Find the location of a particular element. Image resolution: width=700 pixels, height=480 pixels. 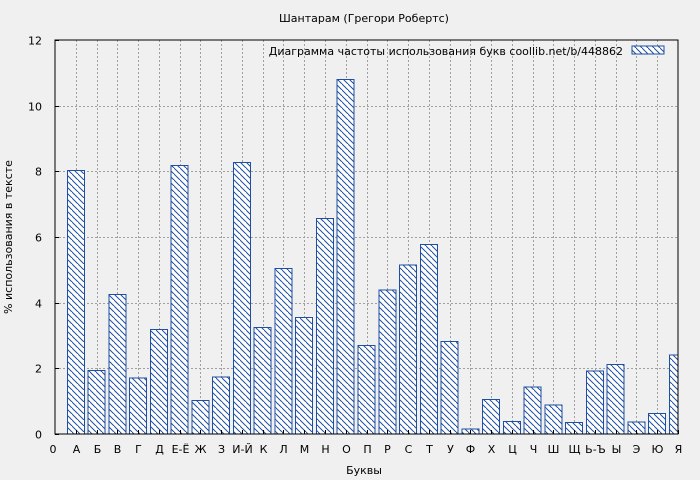

x-tick-label: Т is located at coordinates (429, 449).